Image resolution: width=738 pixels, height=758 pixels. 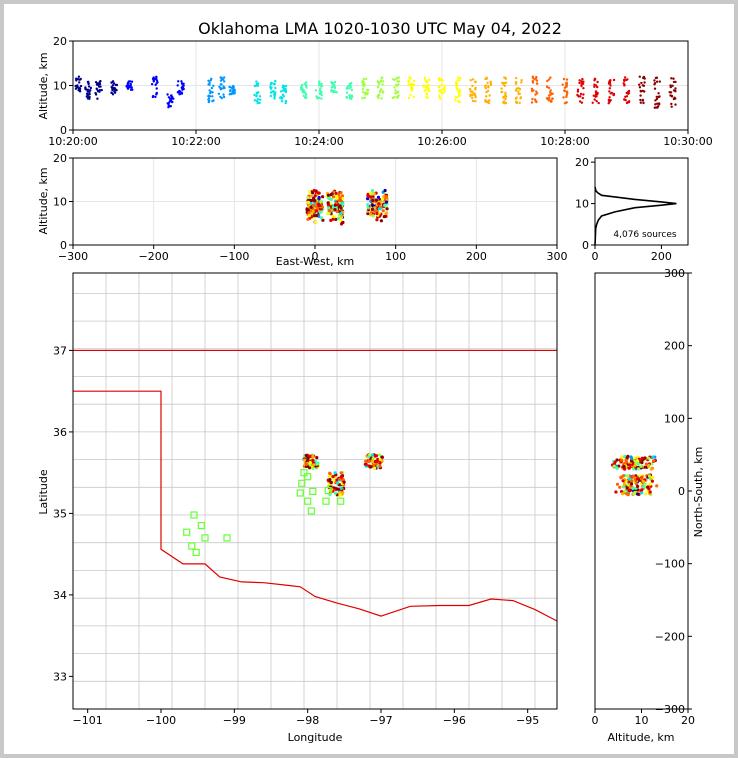 I want to click on eastwest-y-tick-label: 10, so click(x=60, y=202).